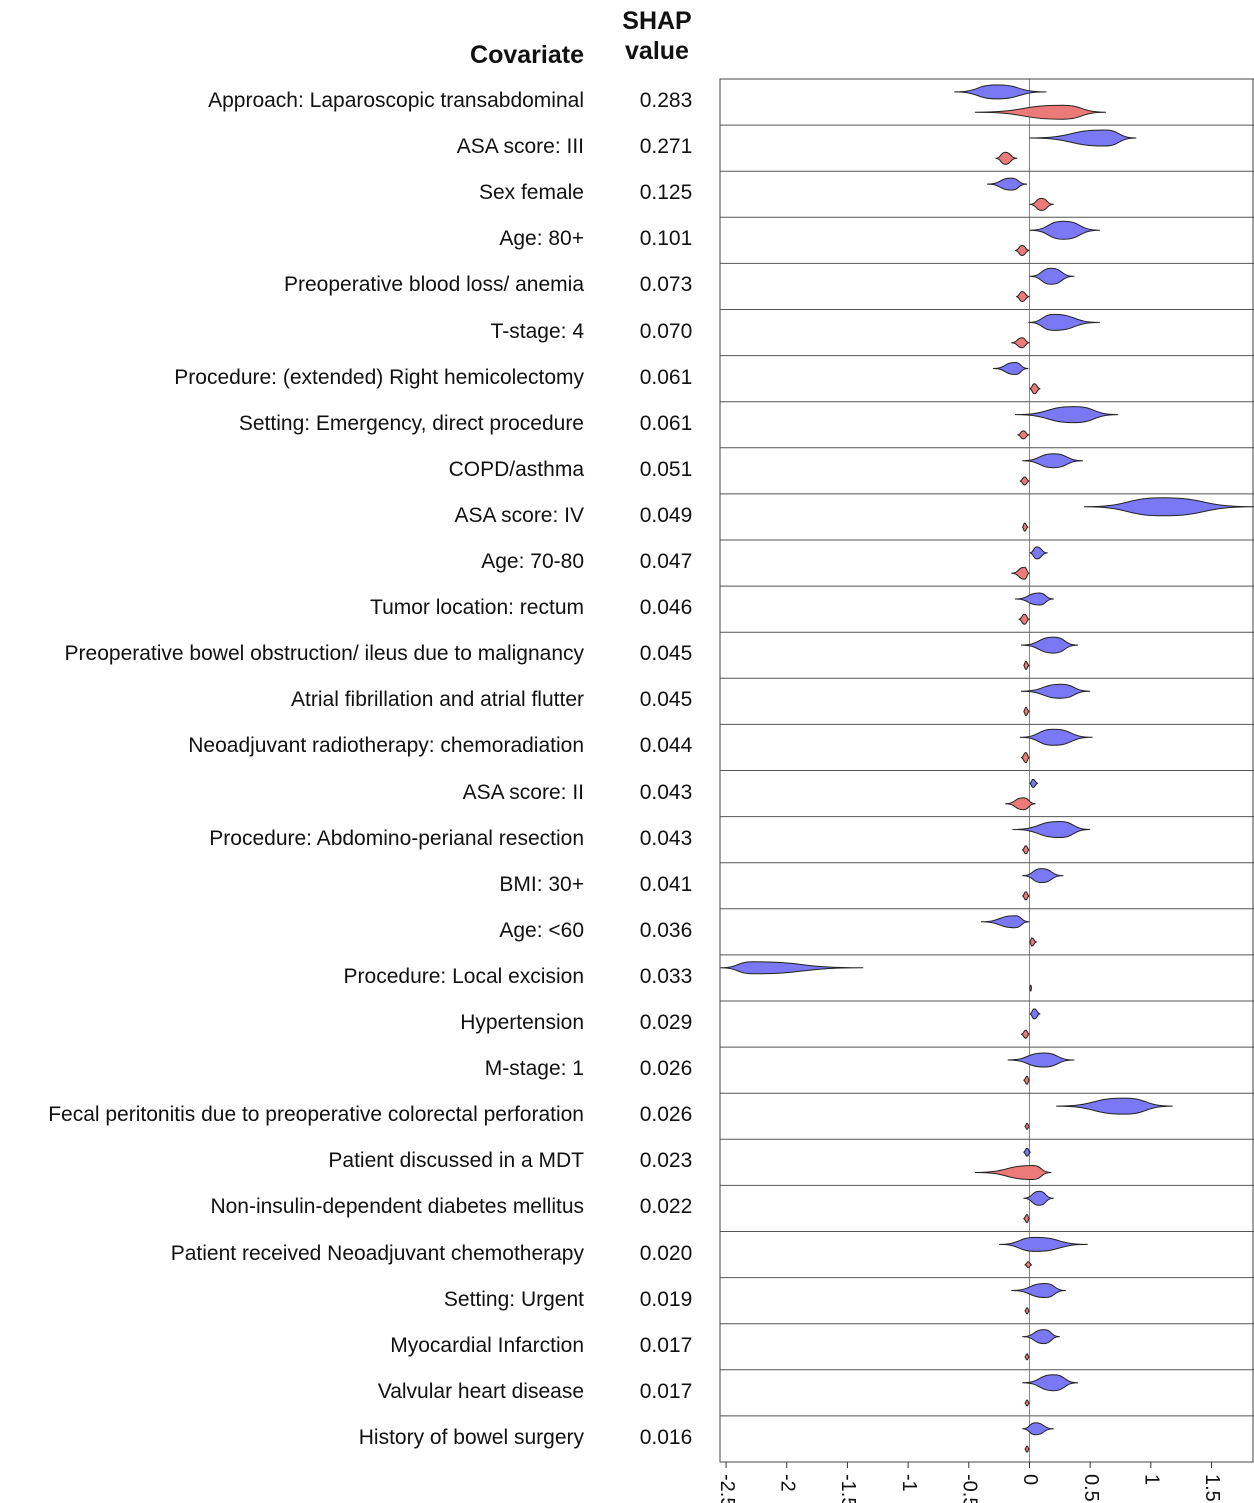 This screenshot has width=1254, height=1503. Describe the element at coordinates (848, 1488) in the screenshot. I see `x-tick-label: -1.5` at that location.